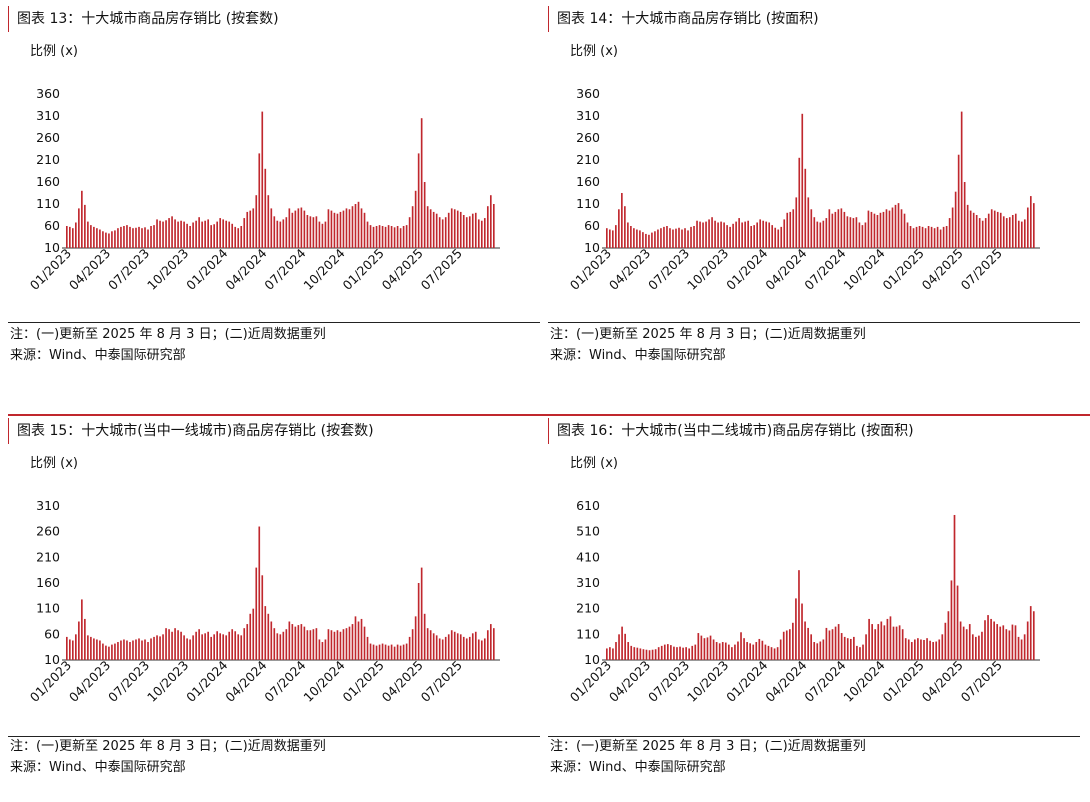 Image resolution: width=1090 pixels, height=802 pixels. What do you see at coordinates (168, 334) in the screenshot?
I see `chart-note: 注：(一)更新至 2025 年 8 月 3 日；(二)近周数据重列` at bounding box center [168, 334].